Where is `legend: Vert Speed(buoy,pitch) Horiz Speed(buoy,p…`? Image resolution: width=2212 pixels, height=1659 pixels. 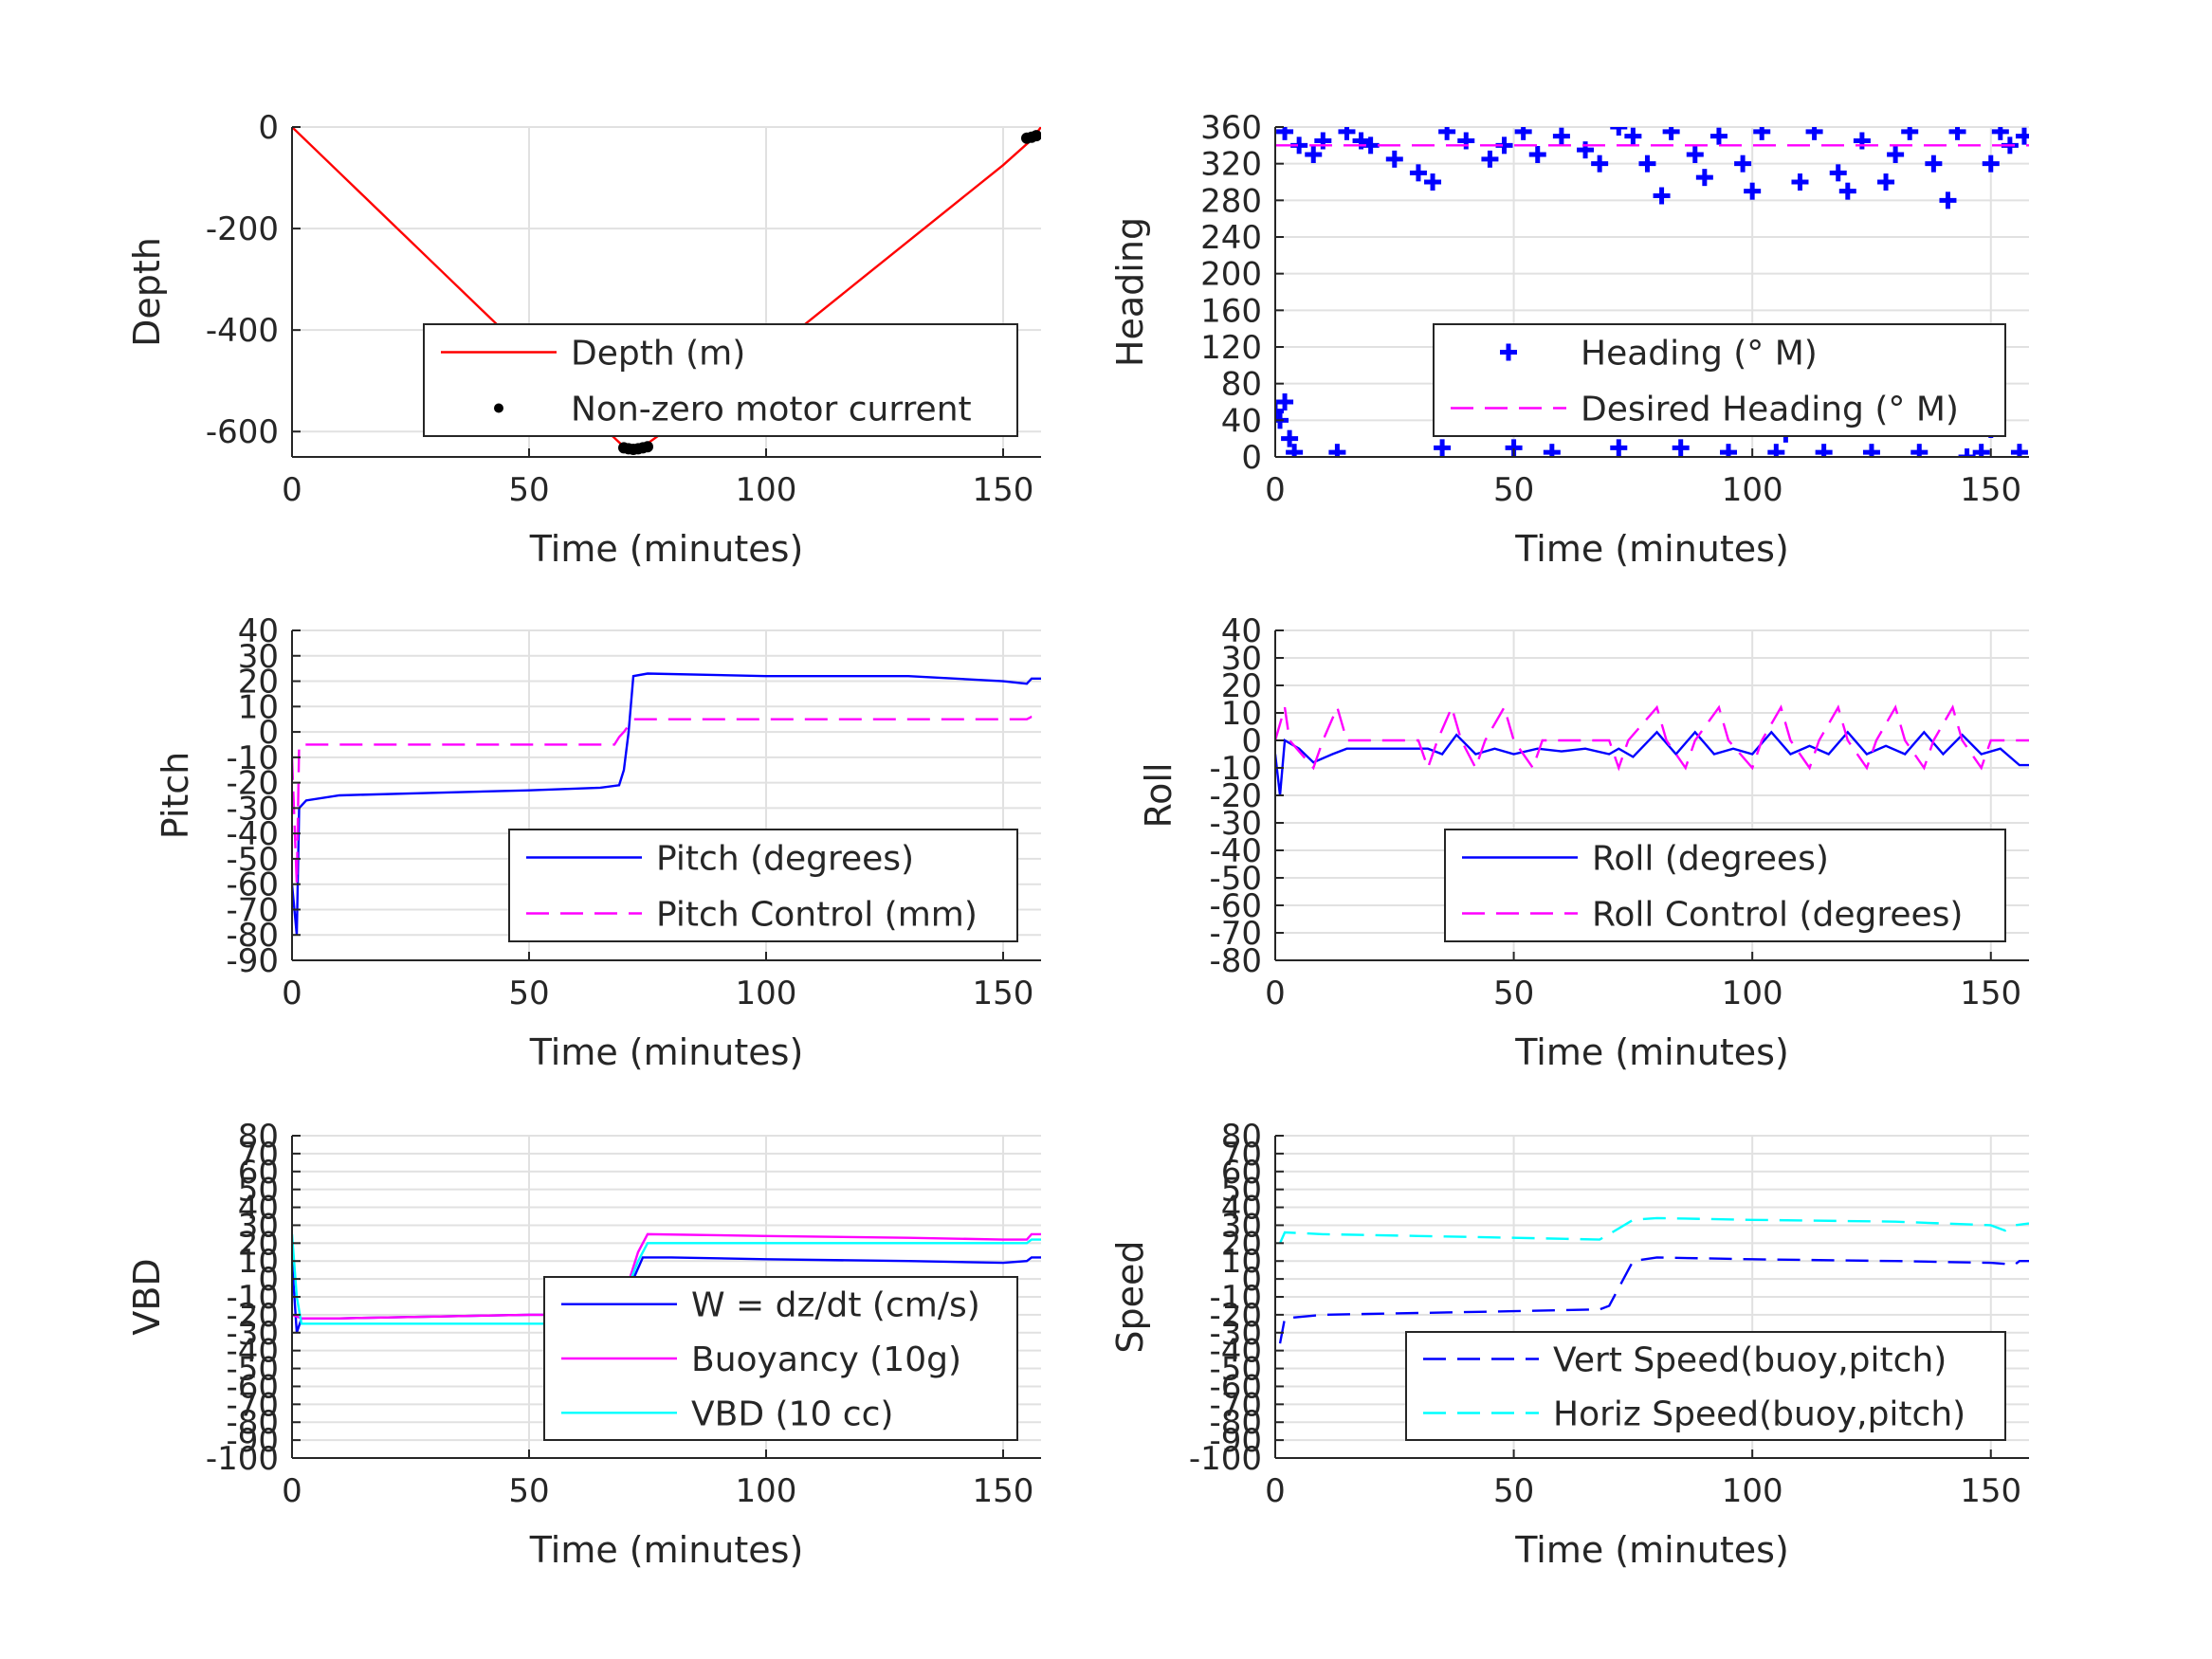
legend: Vert Speed(buoy,pitch) Horiz Speed(buoy,p… is located at coordinates (1705, 1386).